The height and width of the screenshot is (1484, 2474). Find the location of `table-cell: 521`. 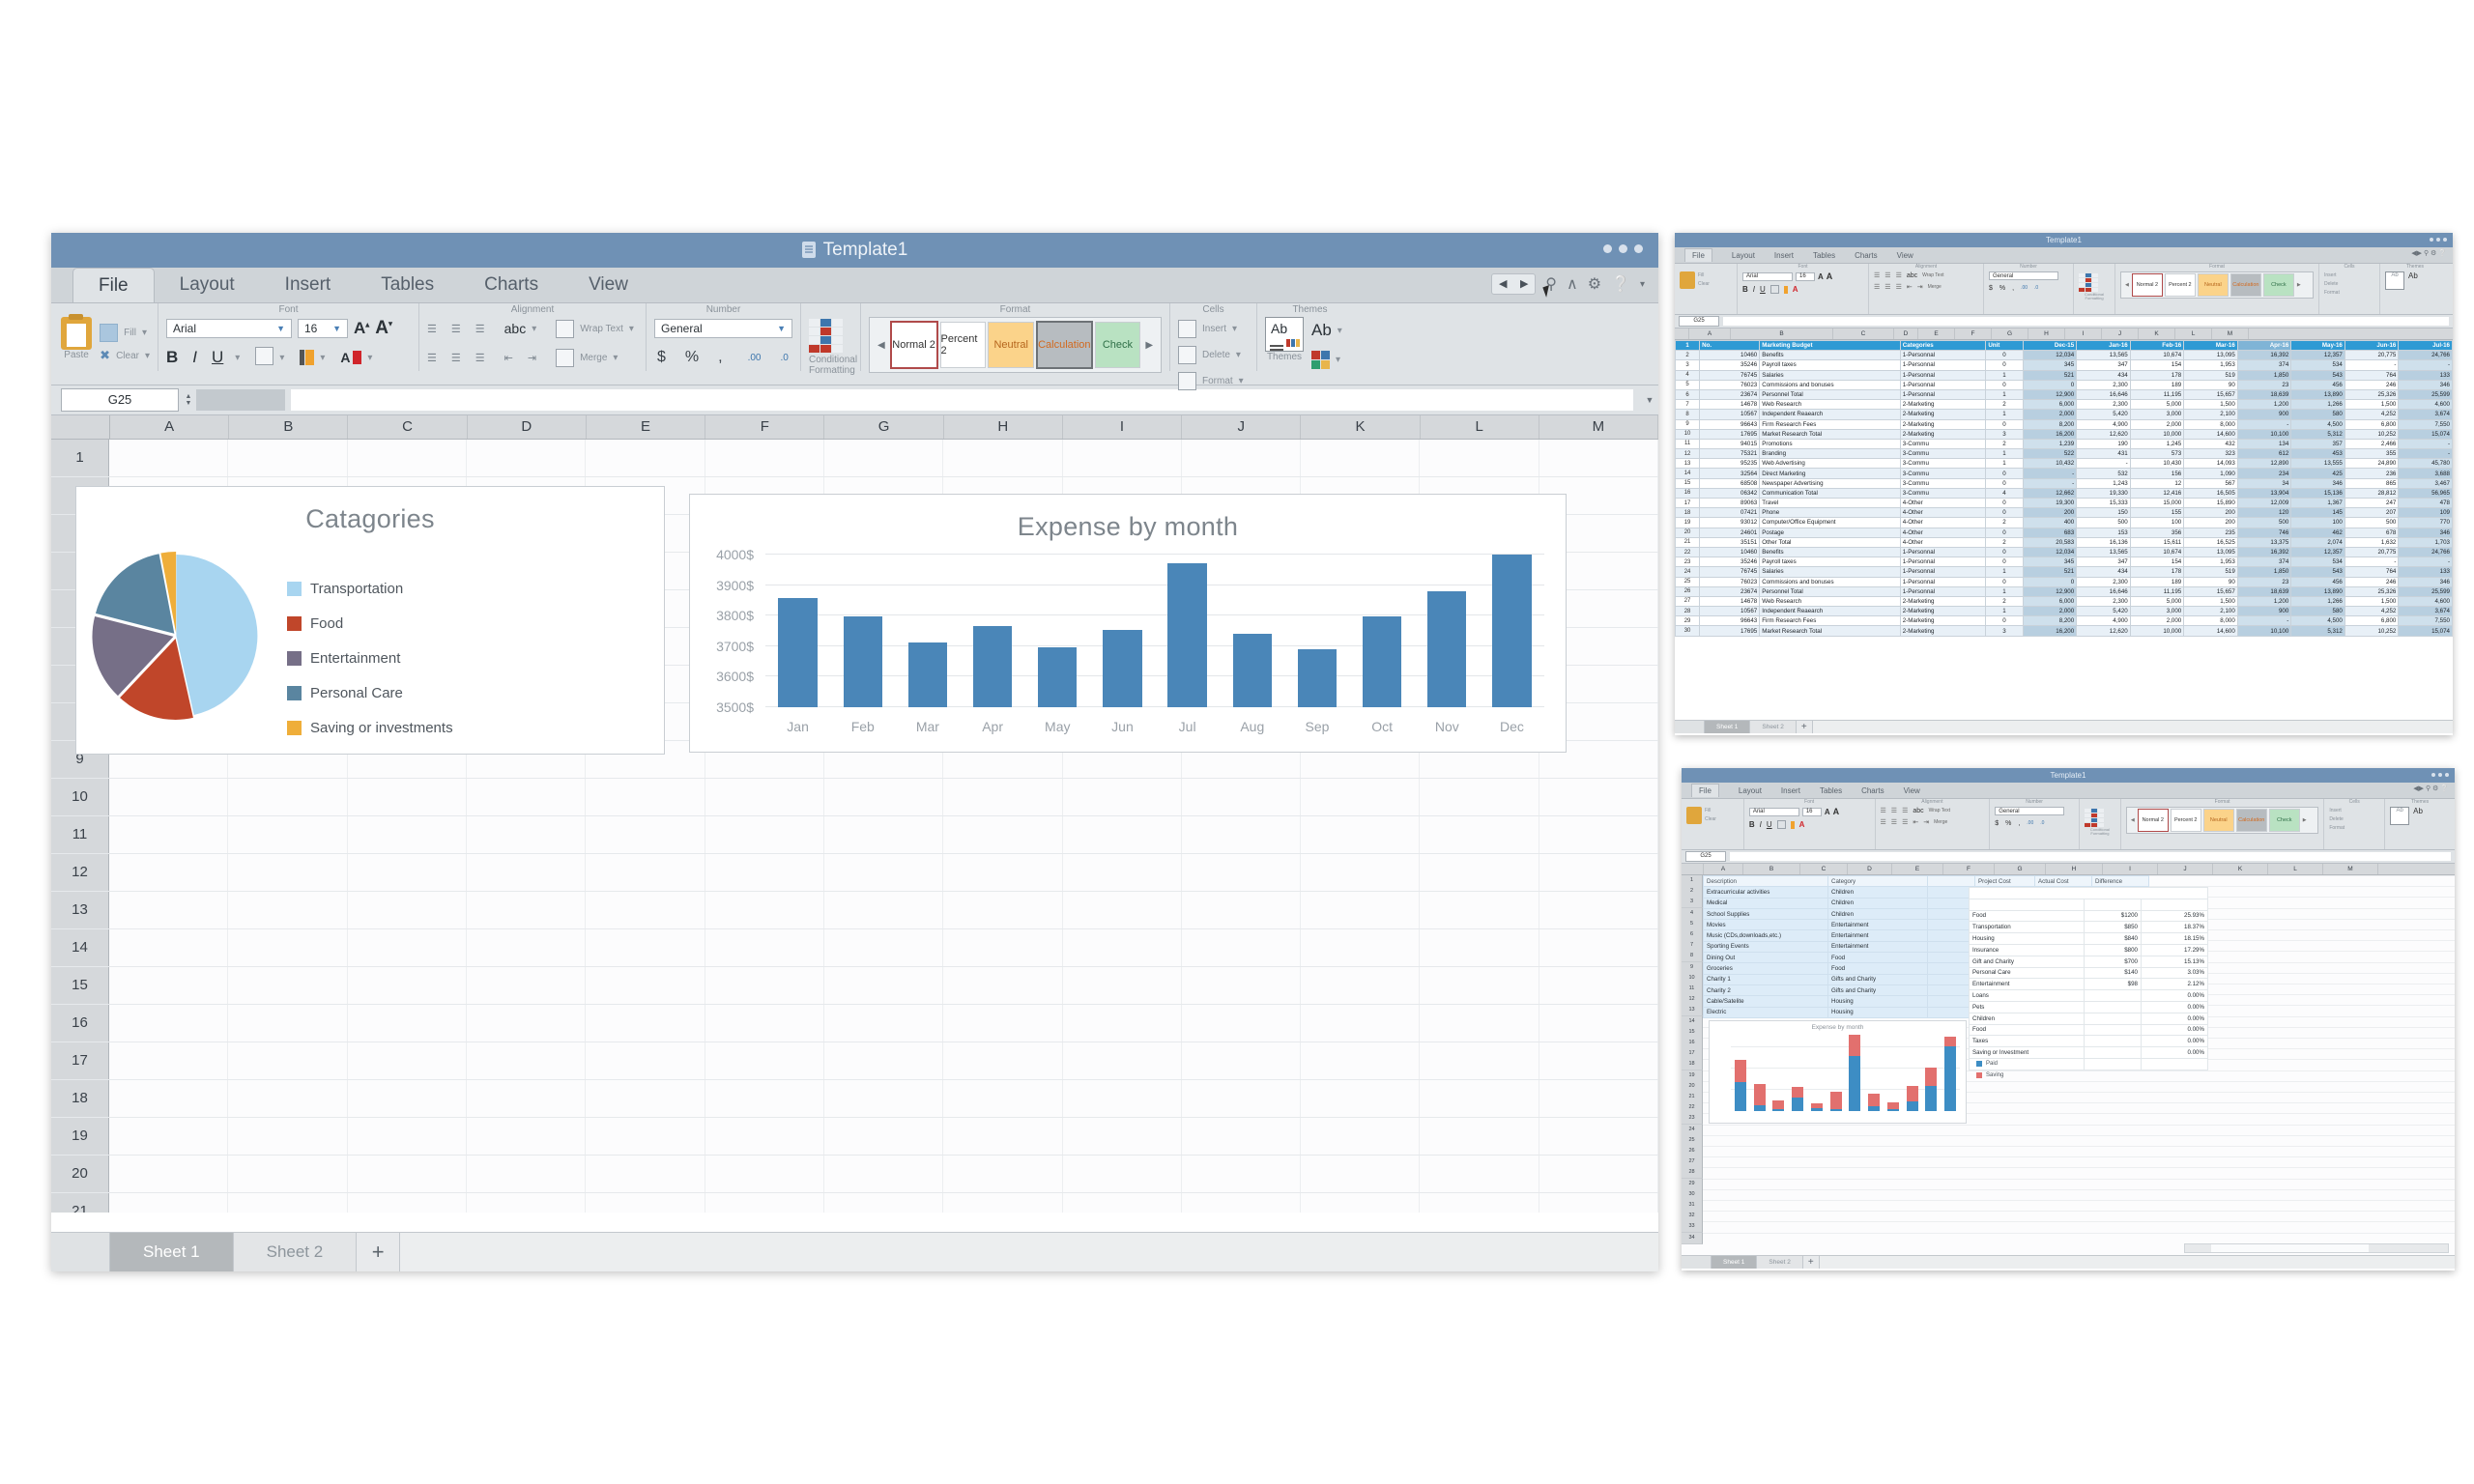

table-cell: 521 is located at coordinates (2050, 375).